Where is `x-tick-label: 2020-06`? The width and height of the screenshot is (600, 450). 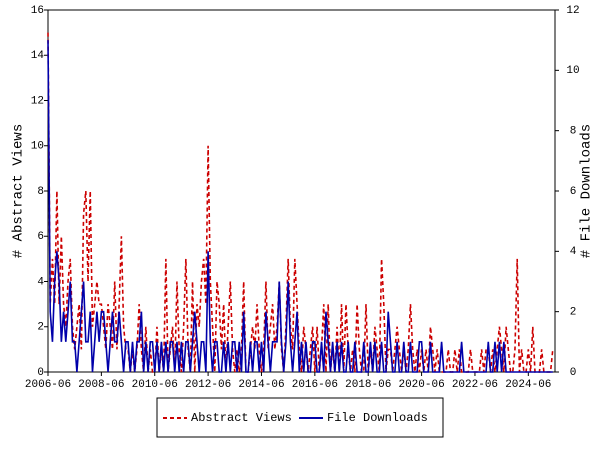
x-tick-label: 2020-06 is located at coordinates (421, 385).